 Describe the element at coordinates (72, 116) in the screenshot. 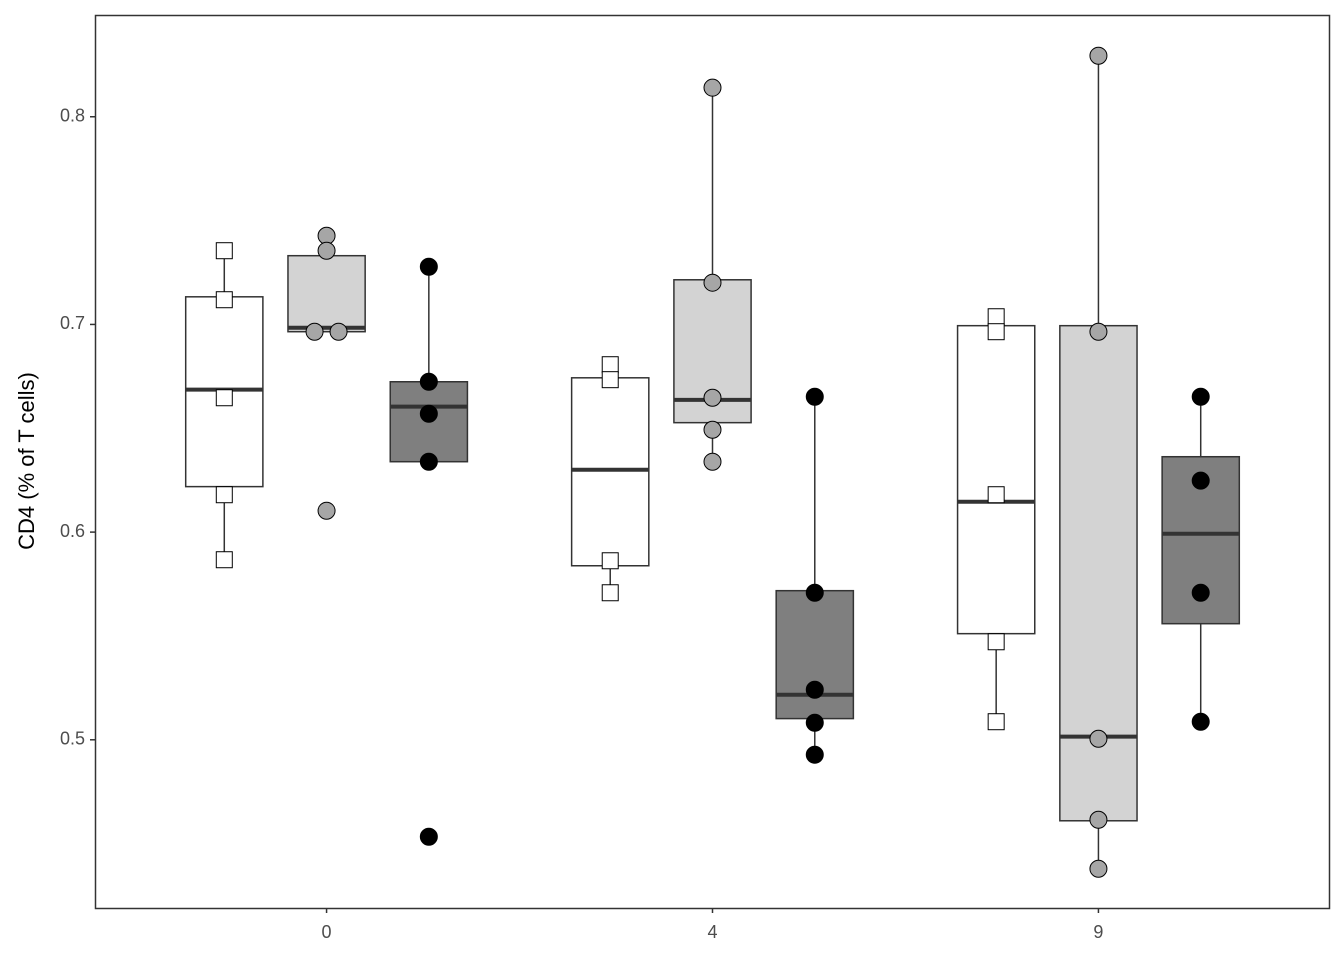

I see `y-tick-label: 0.8` at that location.